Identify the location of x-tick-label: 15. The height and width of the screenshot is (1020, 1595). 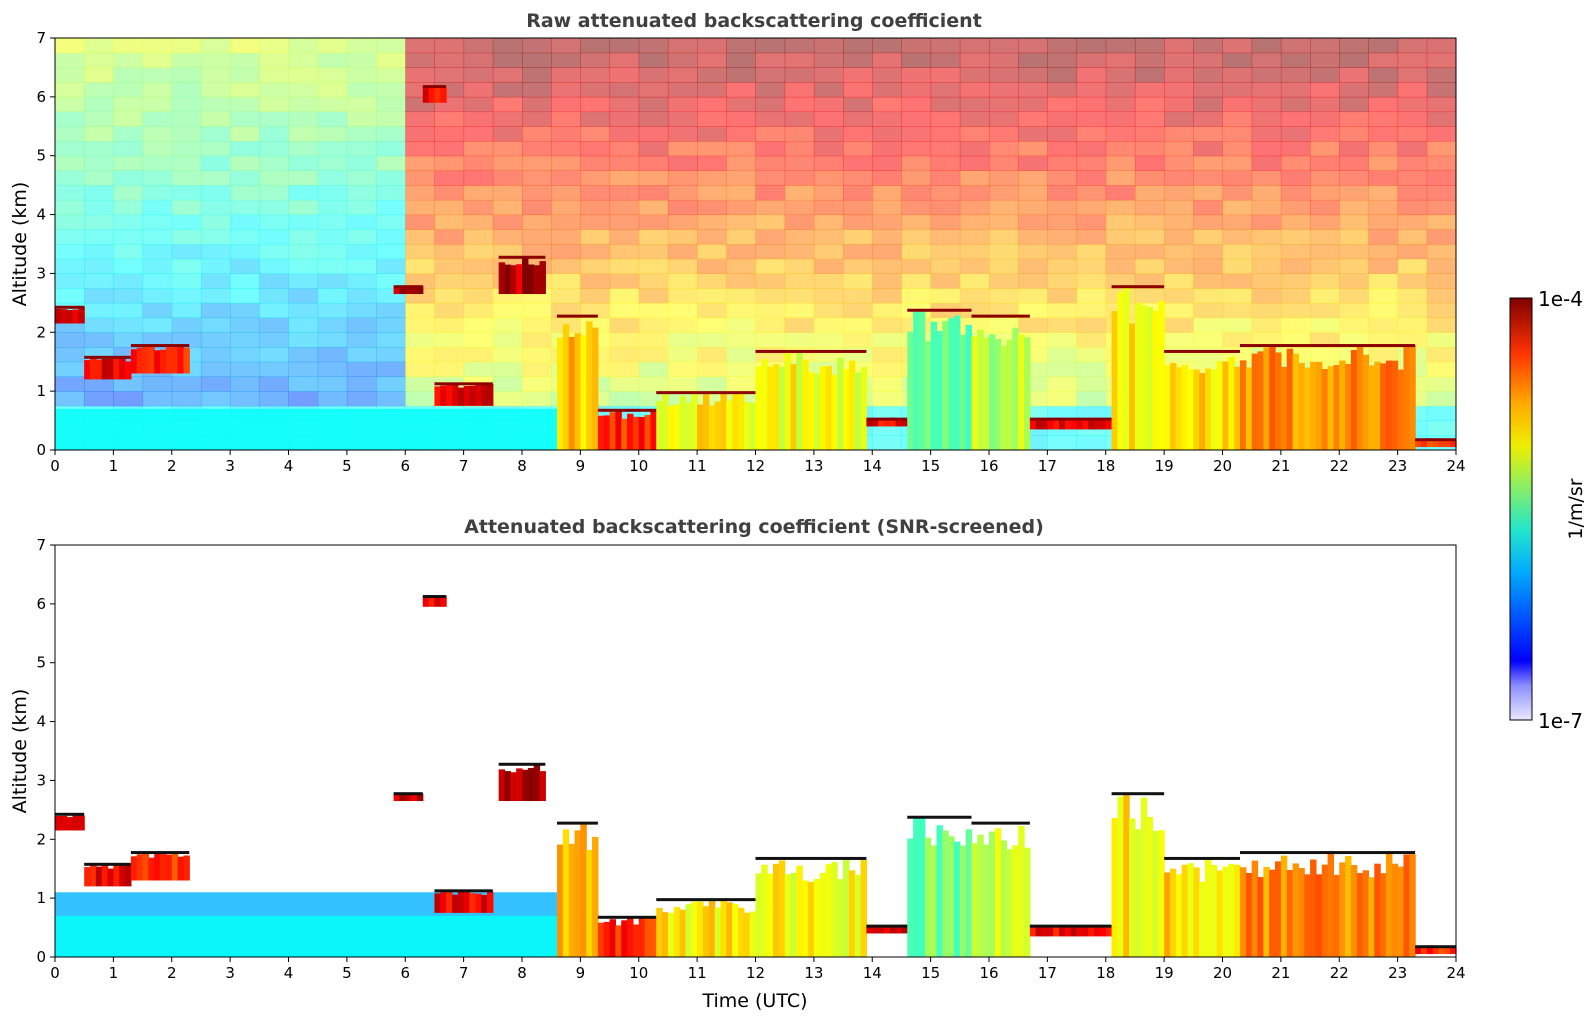
(930, 973).